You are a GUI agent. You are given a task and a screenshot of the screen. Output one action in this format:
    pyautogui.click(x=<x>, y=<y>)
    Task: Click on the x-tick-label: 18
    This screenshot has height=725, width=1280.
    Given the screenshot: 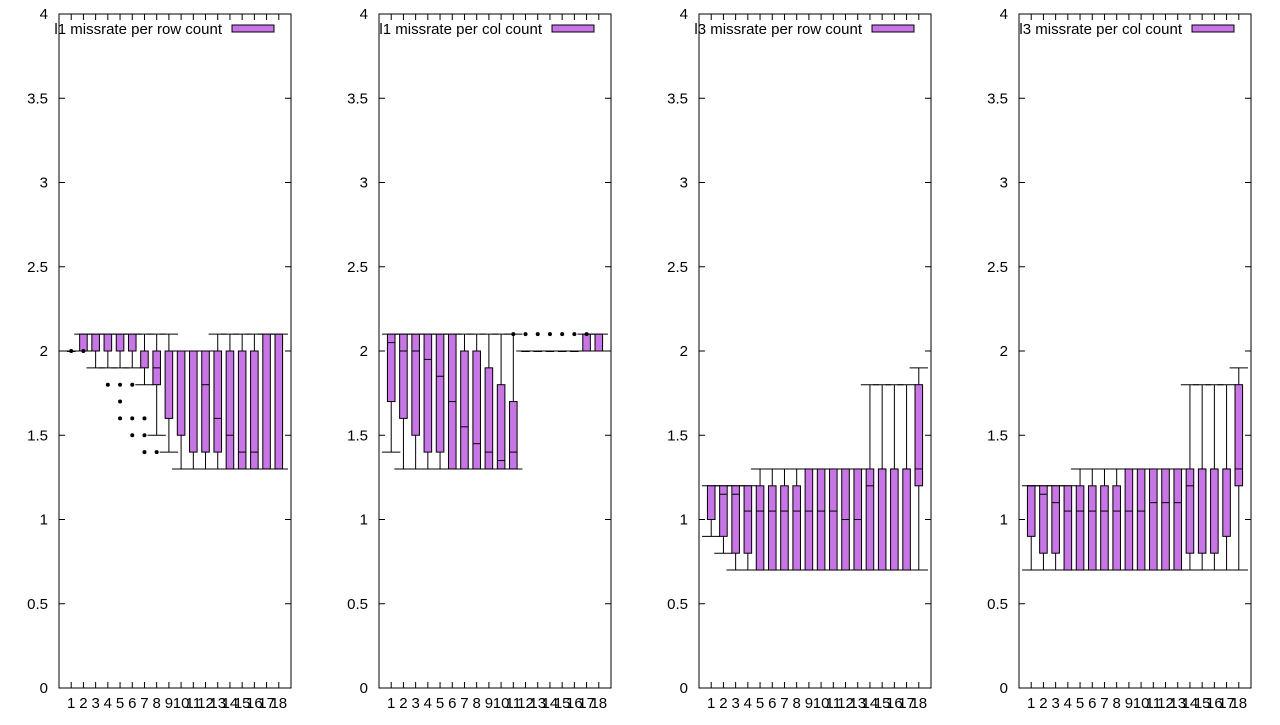 What is the action you would take?
    pyautogui.click(x=598, y=703)
    